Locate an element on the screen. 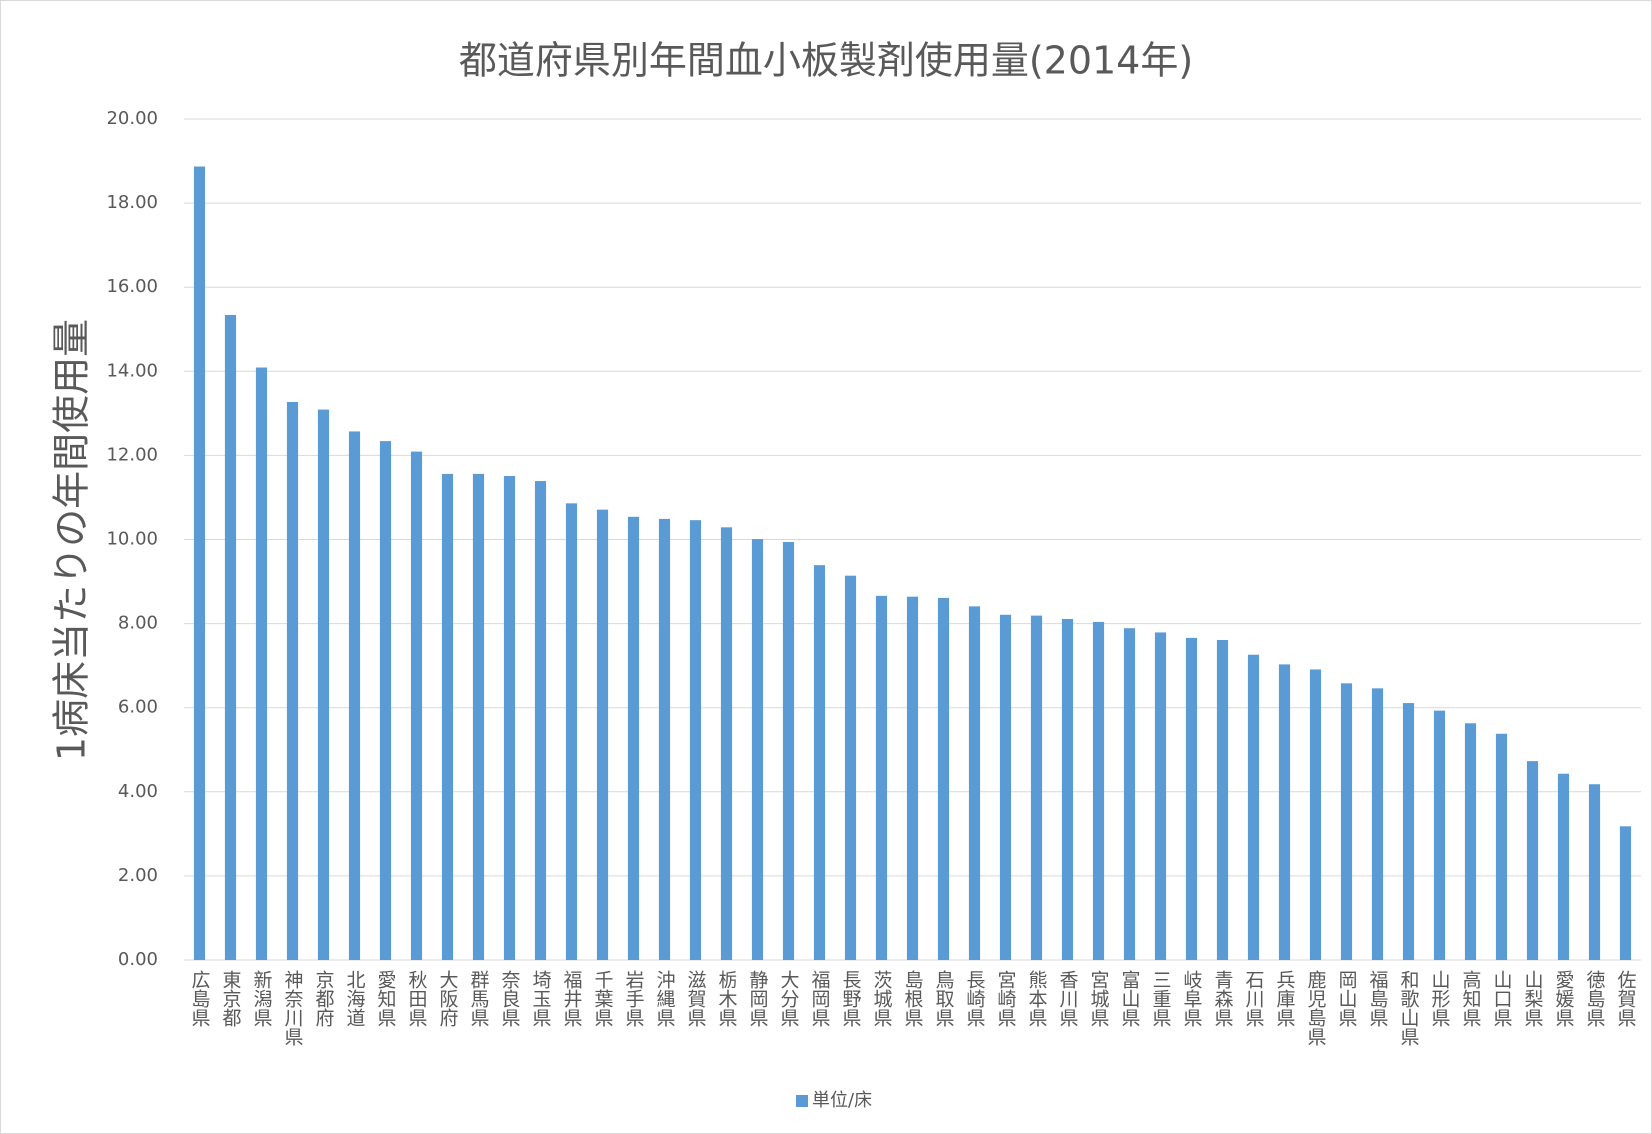 Image resolution: width=1652 pixels, height=1134 pixels. legend-label: 単位/床 is located at coordinates (842, 1100).